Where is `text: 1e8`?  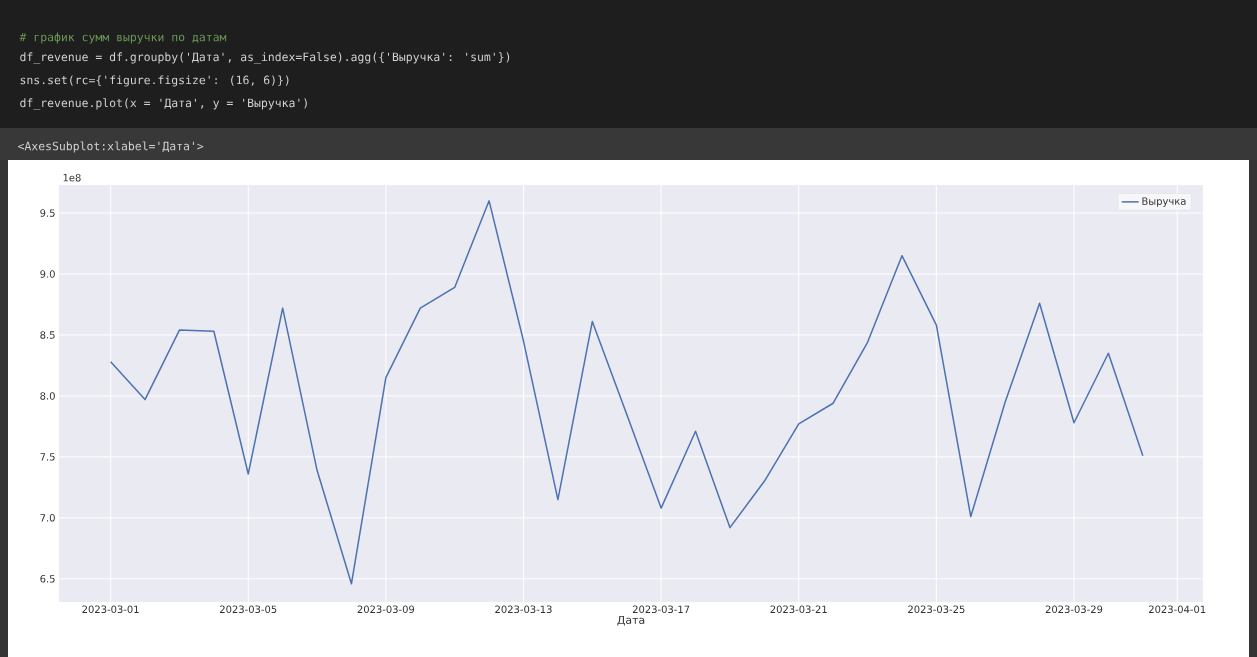
text: 1e8 is located at coordinates (72, 177).